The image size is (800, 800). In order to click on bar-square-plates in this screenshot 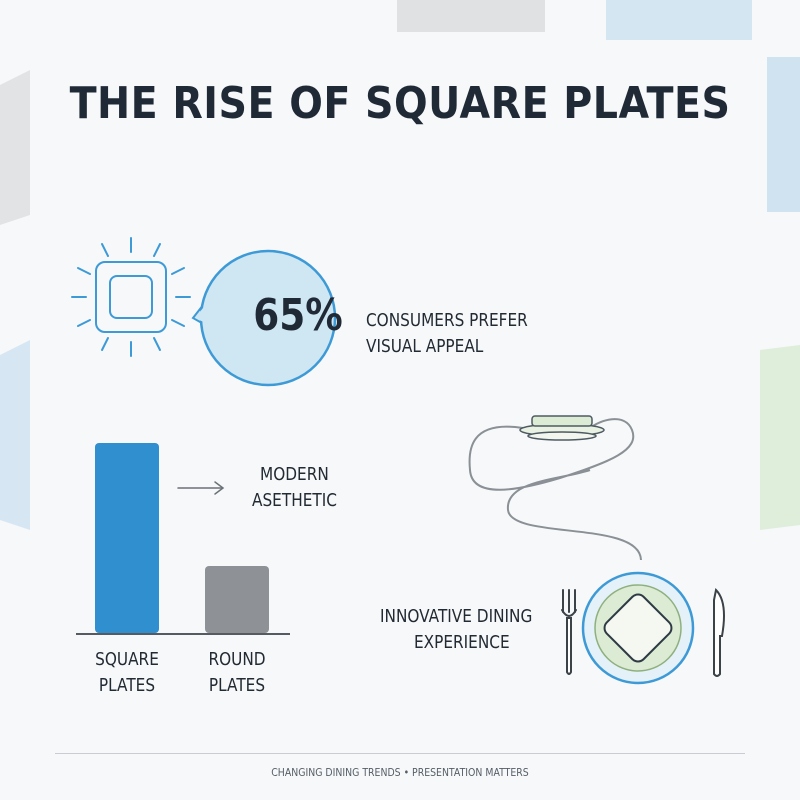, I will do `click(127, 538)`.